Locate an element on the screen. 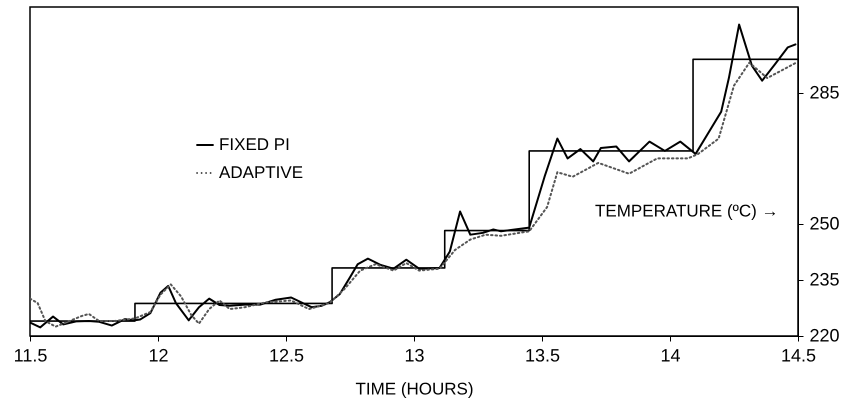 The width and height of the screenshot is (847, 408). x-tick-label: 13.5 is located at coordinates (542, 356).